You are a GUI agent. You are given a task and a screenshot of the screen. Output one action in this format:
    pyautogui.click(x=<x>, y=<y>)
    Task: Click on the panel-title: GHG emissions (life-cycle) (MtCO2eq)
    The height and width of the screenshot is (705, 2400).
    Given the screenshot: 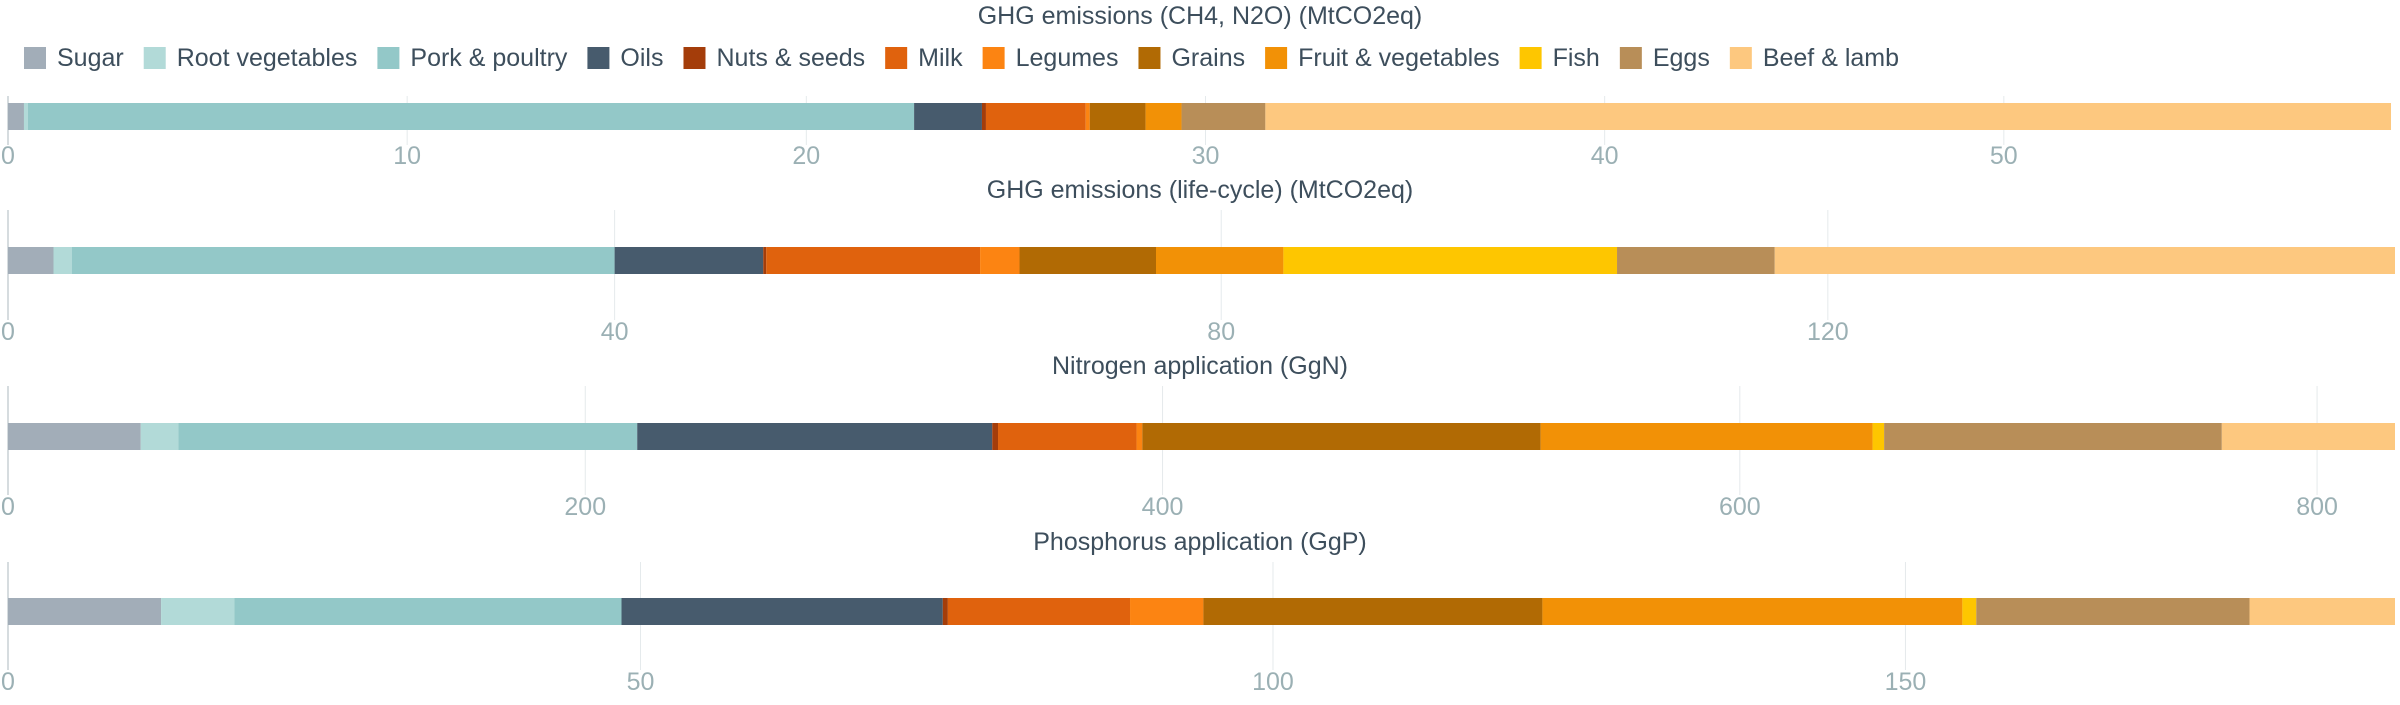 What is the action you would take?
    pyautogui.click(x=1200, y=190)
    